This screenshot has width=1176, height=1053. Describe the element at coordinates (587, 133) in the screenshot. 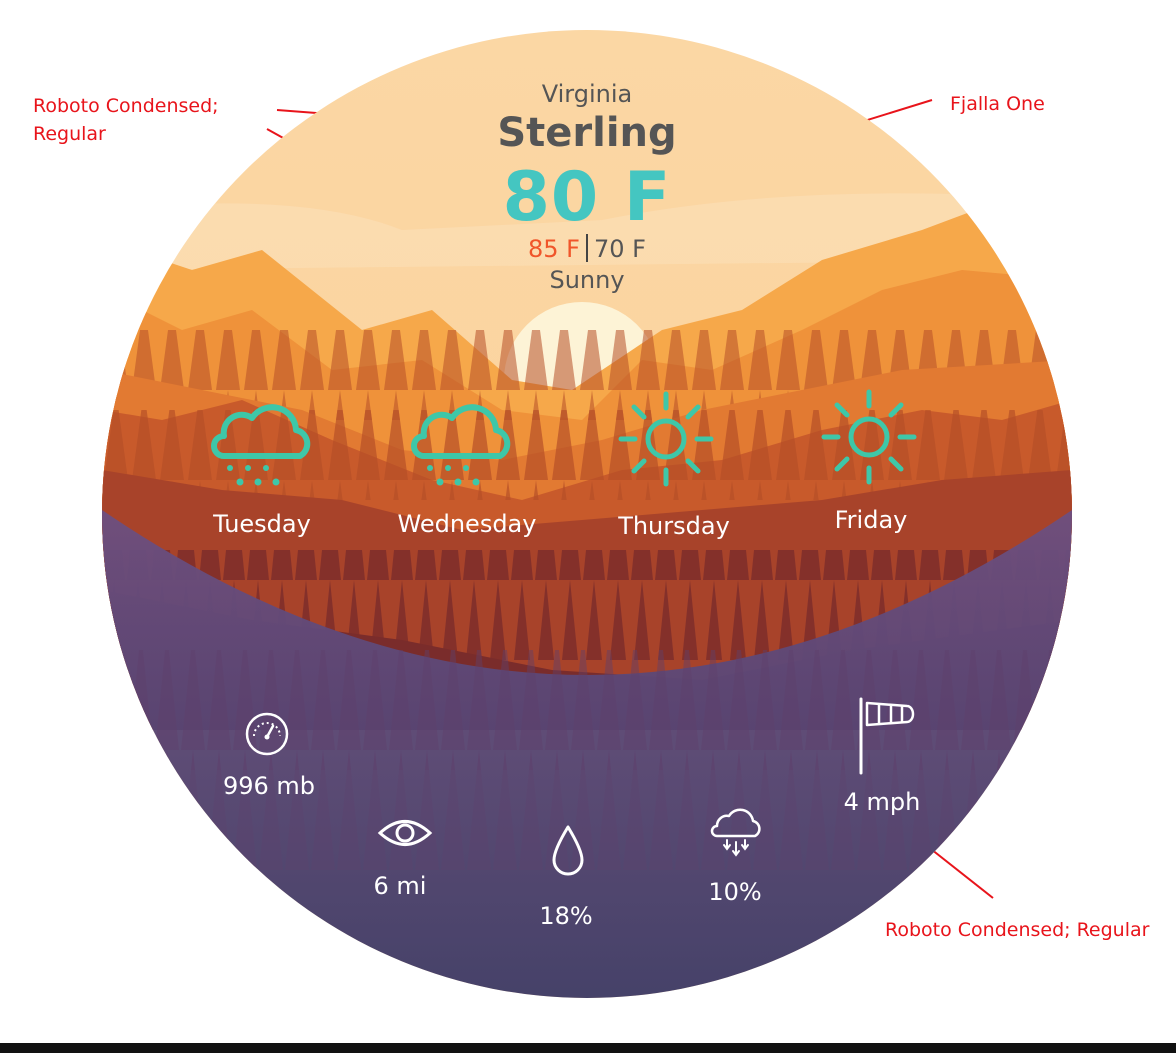

I see `city-label: Sterling` at that location.